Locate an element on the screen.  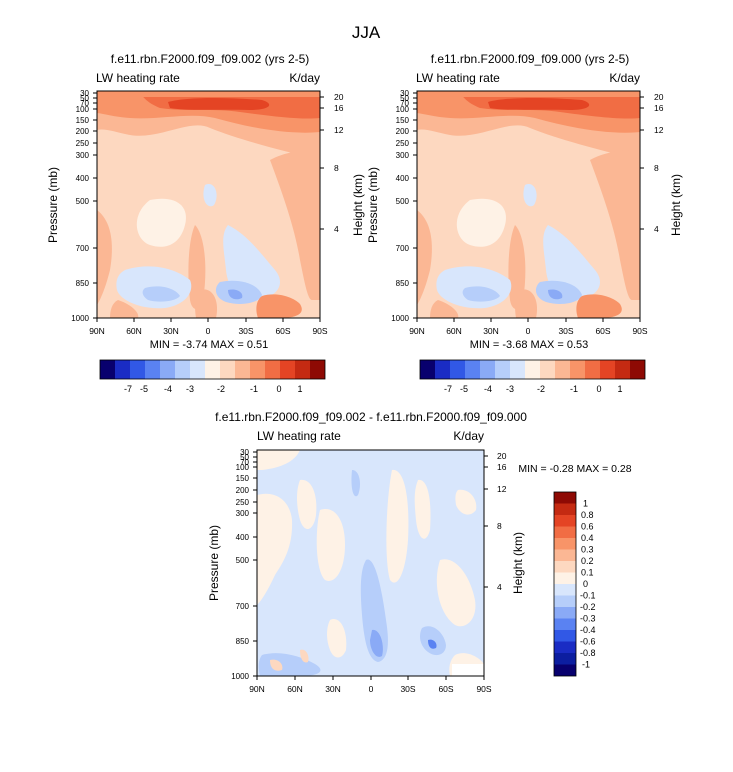
x-tick-label: 90N is located at coordinates (417, 331).